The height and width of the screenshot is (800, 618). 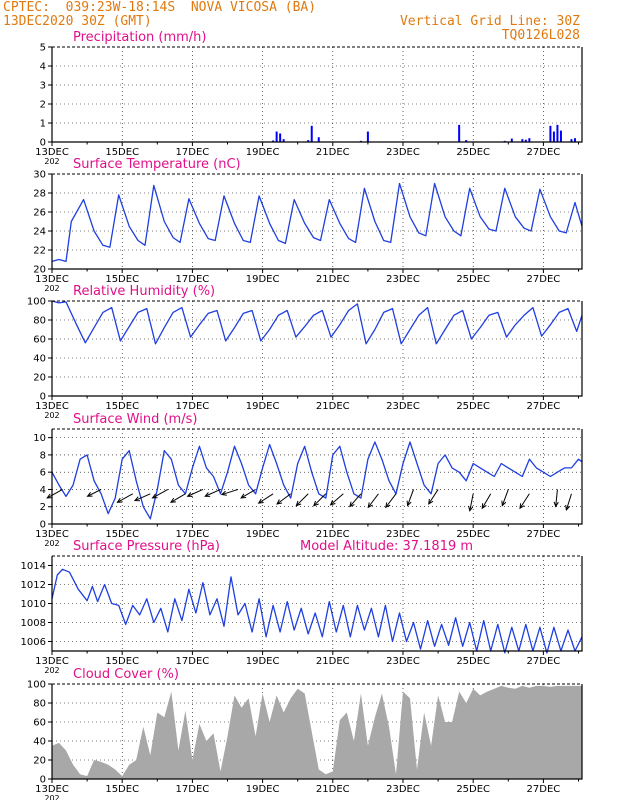 I want to click on x-year-label: 202, so click(x=51, y=797).